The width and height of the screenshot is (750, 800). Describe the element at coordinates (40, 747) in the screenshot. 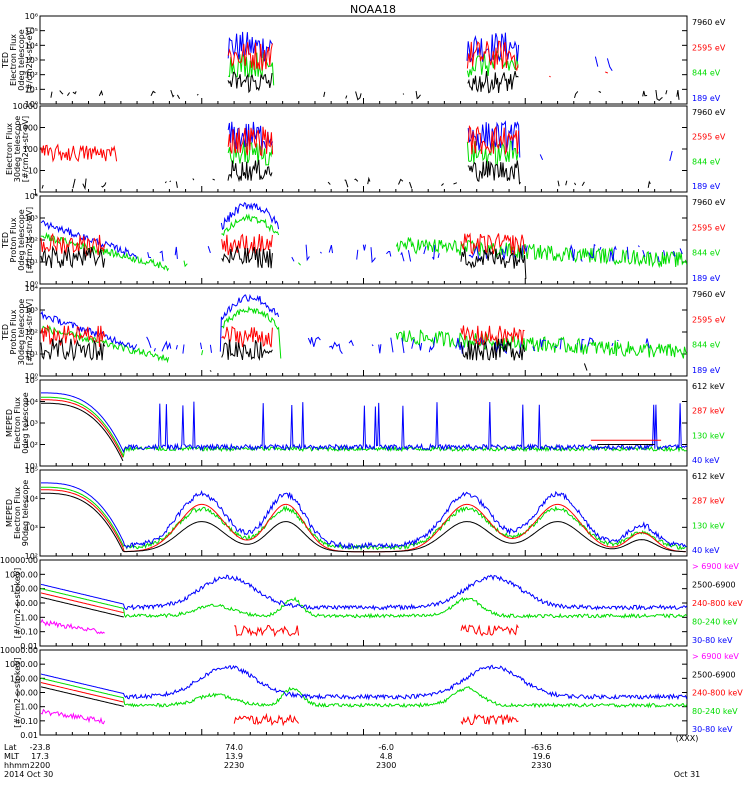

I see `time-axis-value: -23.8` at that location.